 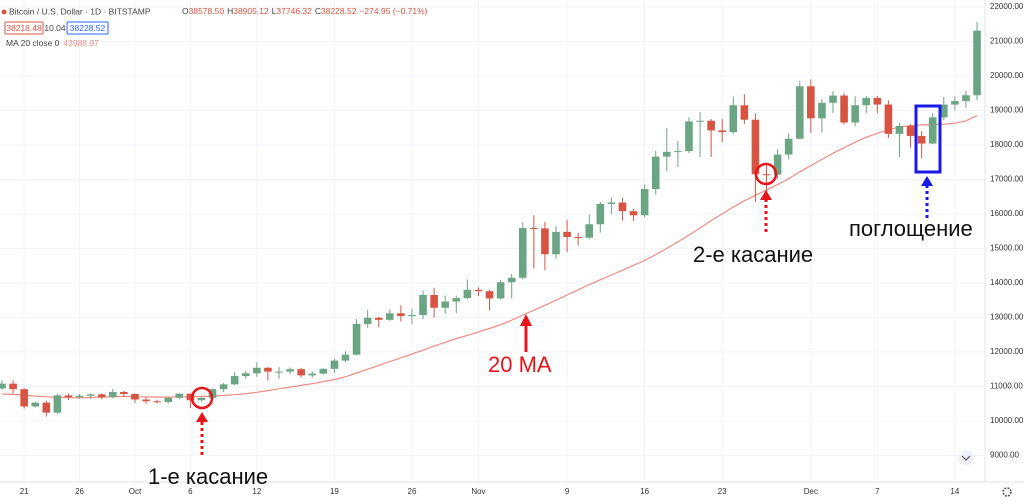 I want to click on scroll-button, so click(x=966, y=458).